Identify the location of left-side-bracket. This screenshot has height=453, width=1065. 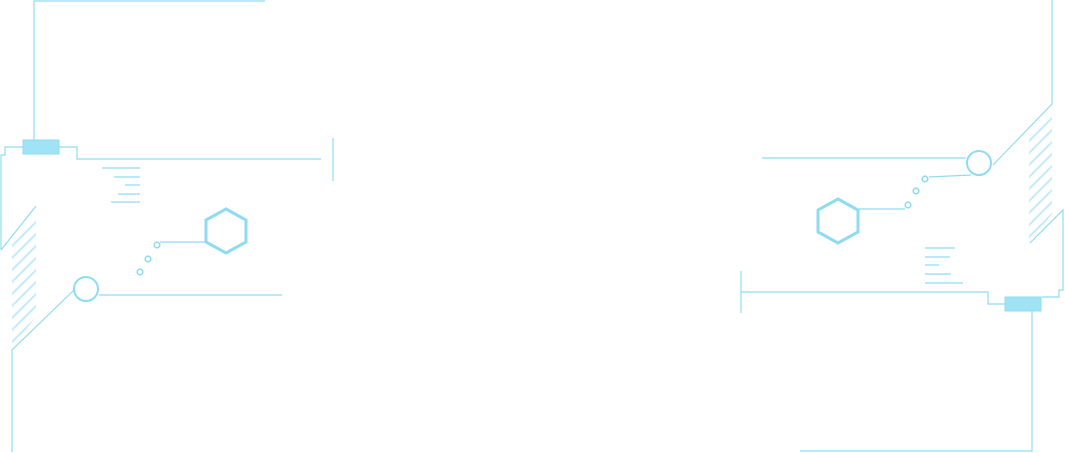
(12, 198).